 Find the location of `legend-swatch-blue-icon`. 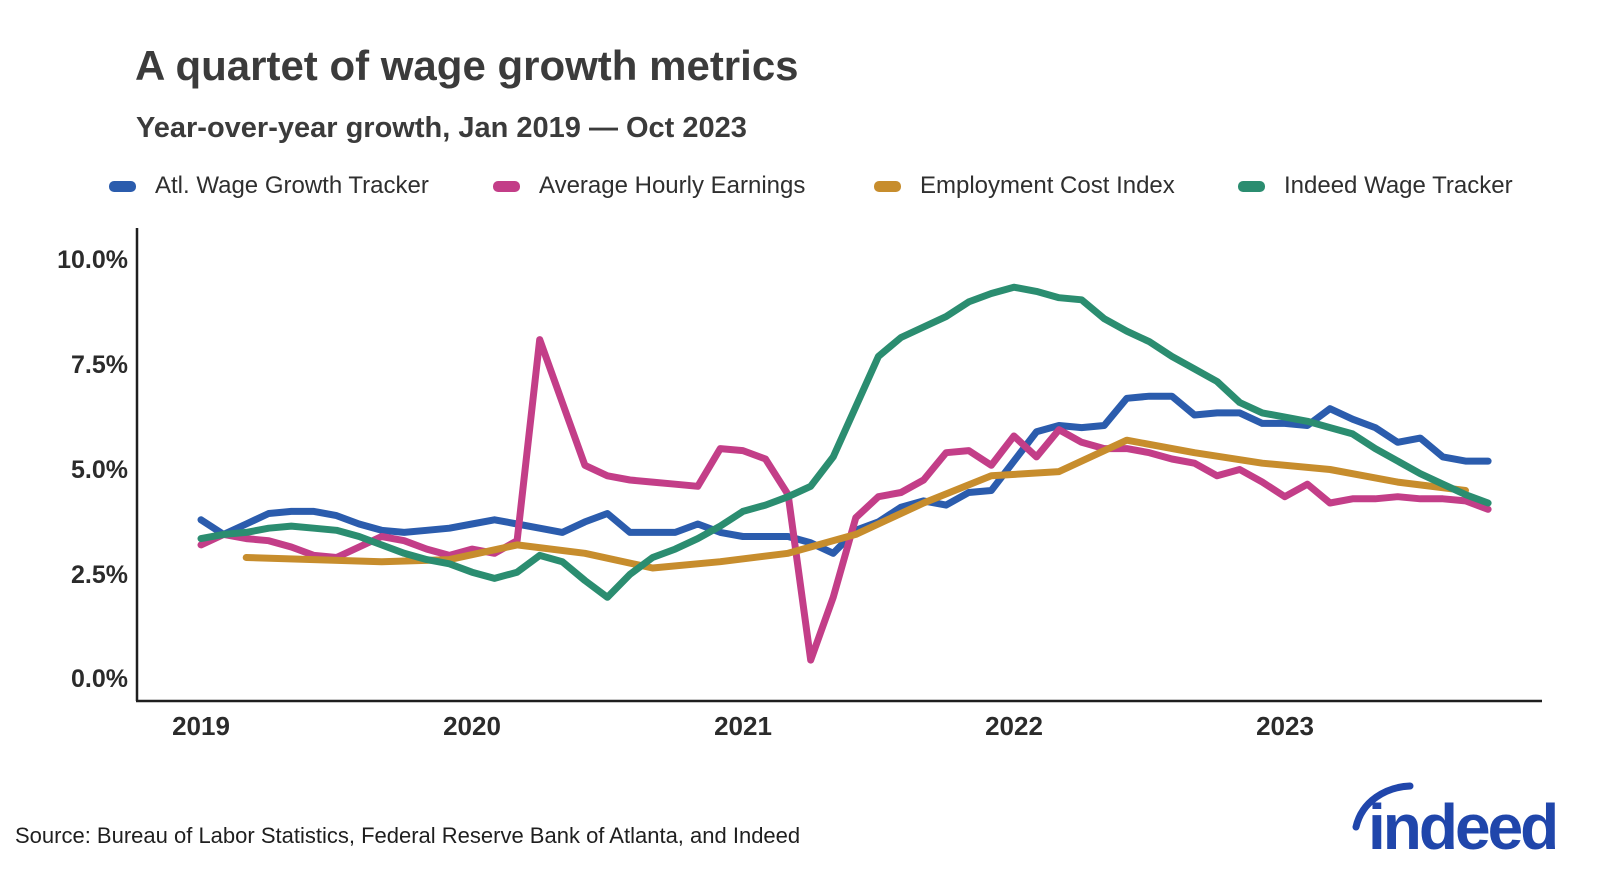

legend-swatch-blue-icon is located at coordinates (122, 186).